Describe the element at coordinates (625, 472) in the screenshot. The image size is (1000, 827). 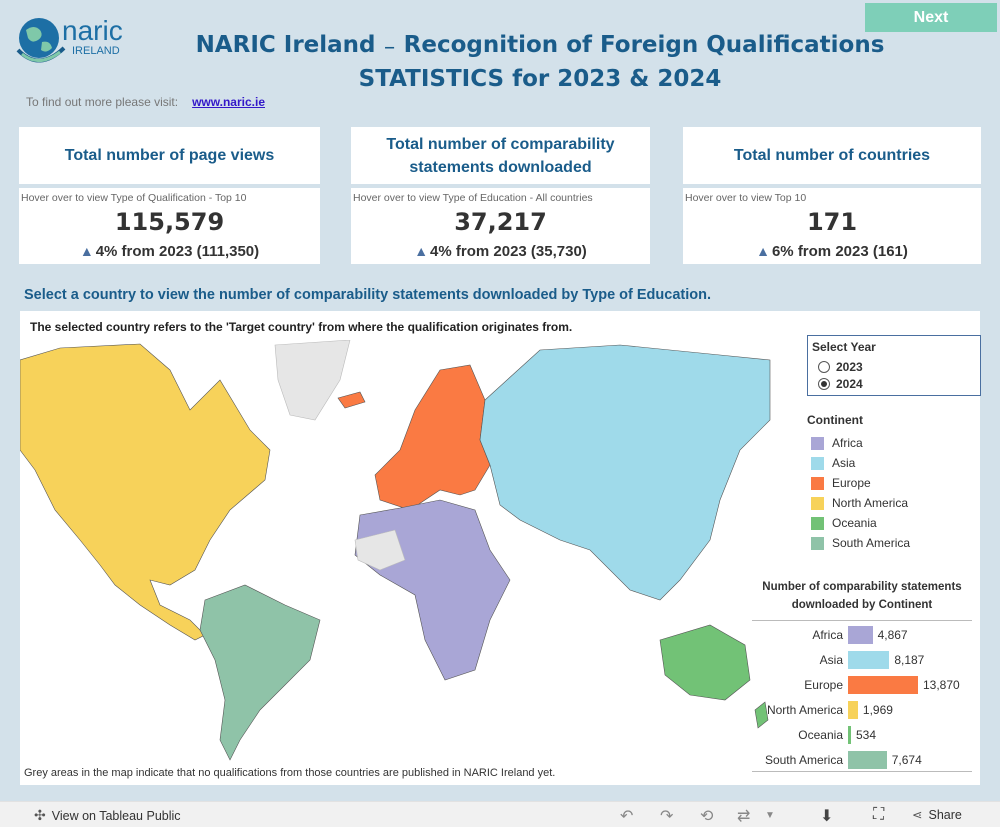
I see `map-region-asia` at that location.